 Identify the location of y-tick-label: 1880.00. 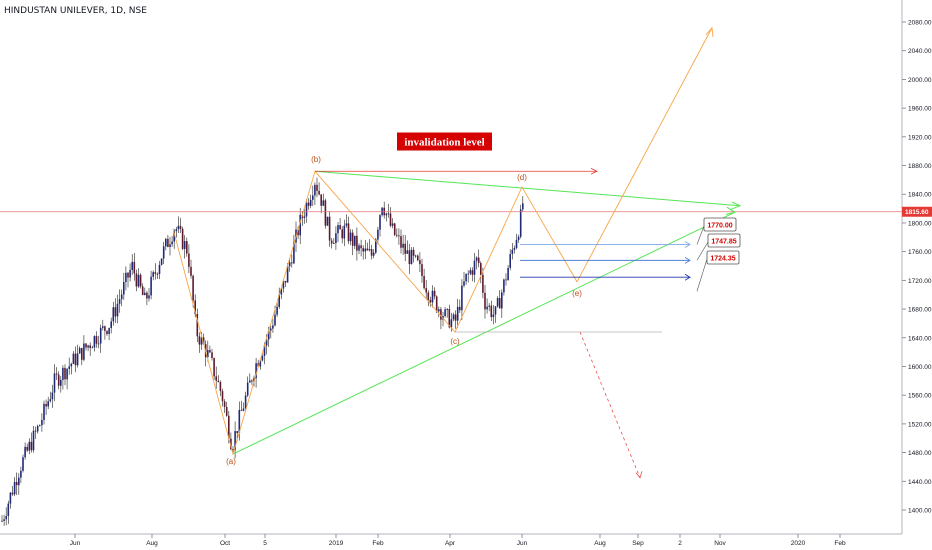
(920, 166).